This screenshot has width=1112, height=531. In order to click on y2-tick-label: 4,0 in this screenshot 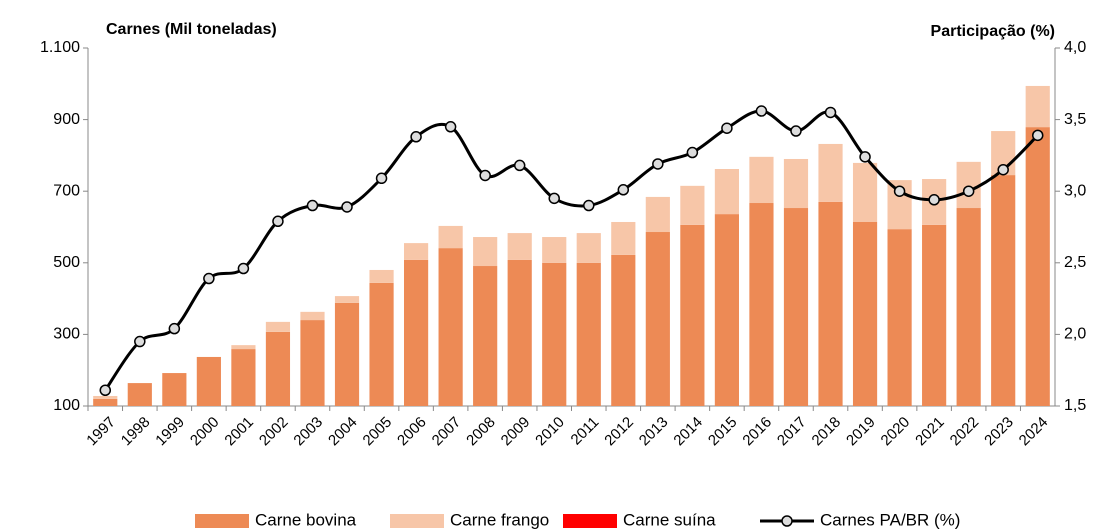, I will do `click(1075, 47)`.